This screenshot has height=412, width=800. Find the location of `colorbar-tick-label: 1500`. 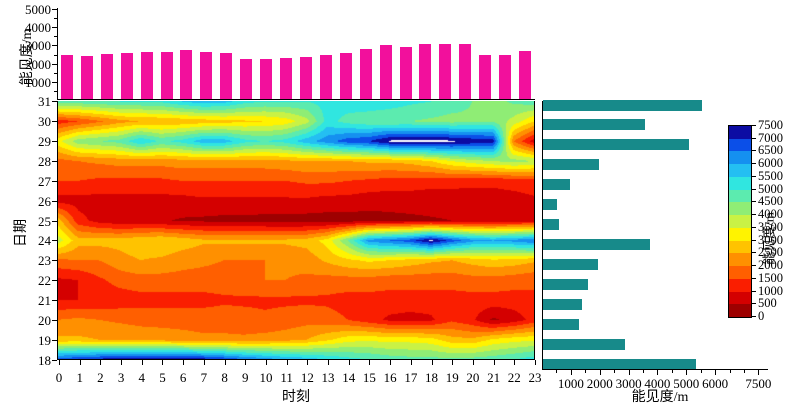

colorbar-tick-label: 1500 is located at coordinates (770, 277).